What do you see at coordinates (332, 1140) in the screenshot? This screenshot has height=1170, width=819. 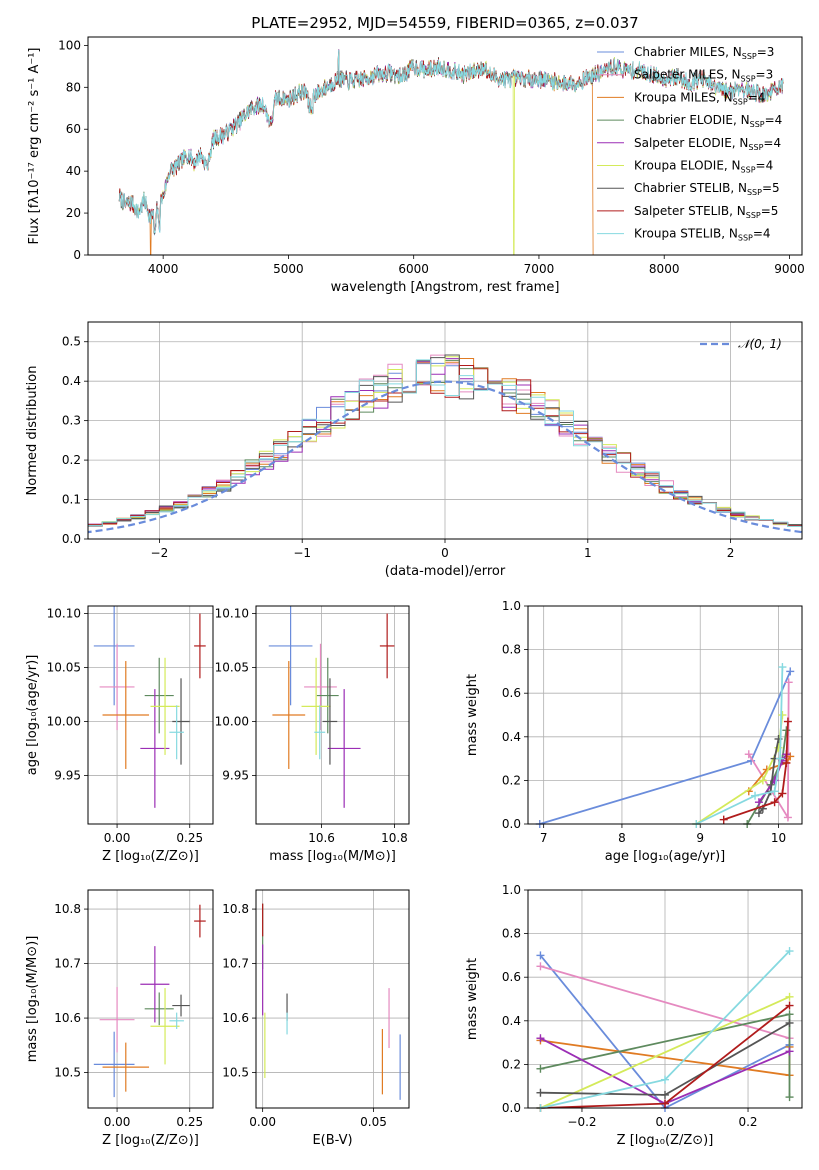 I see `x-axis-label: E(B-V)` at bounding box center [332, 1140].